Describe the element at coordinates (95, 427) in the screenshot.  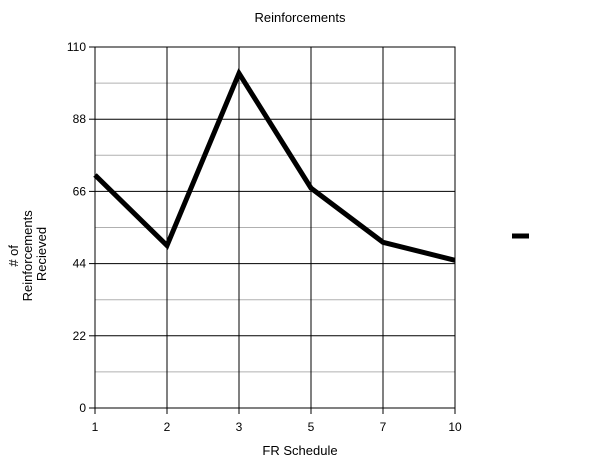
I see `x-tick-label: 1` at that location.